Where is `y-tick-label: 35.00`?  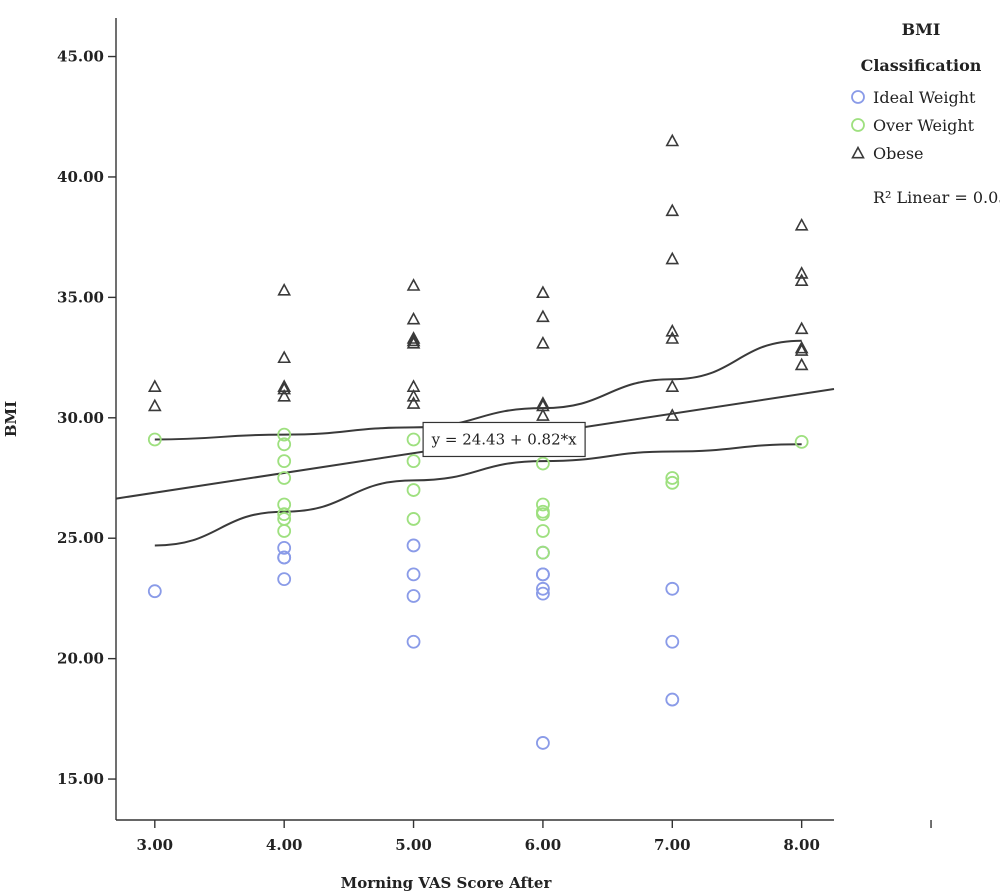
y-tick-label: 35.00 is located at coordinates (80, 297).